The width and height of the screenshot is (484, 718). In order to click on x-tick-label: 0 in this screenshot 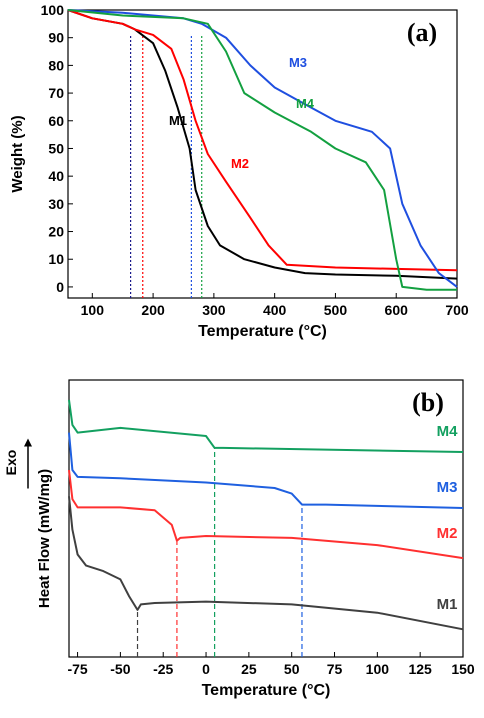, I will do `click(206, 669)`.